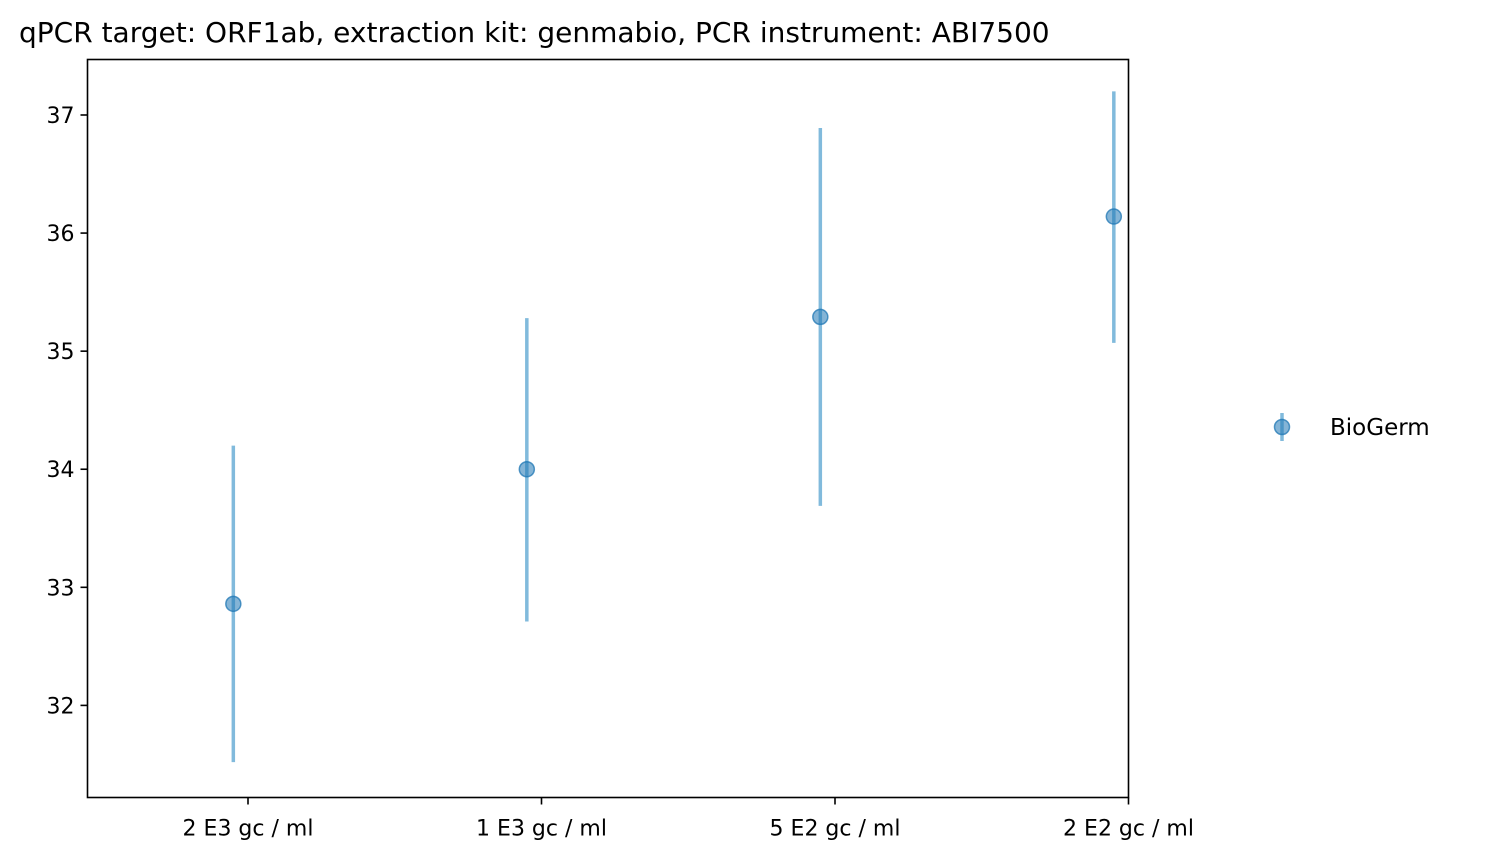 Image resolution: width=1509 pixels, height=862 pixels. What do you see at coordinates (61, 470) in the screenshot?
I see `y-tick-label: 34` at bounding box center [61, 470].